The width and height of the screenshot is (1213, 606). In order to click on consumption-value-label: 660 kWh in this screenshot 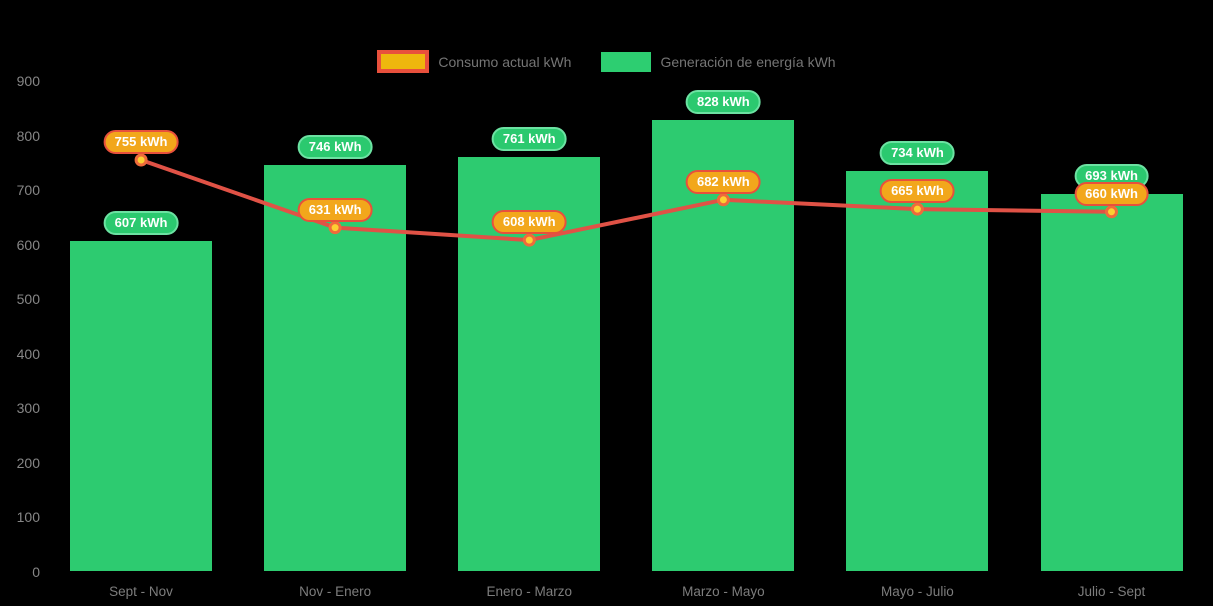, I will do `click(1111, 193)`.